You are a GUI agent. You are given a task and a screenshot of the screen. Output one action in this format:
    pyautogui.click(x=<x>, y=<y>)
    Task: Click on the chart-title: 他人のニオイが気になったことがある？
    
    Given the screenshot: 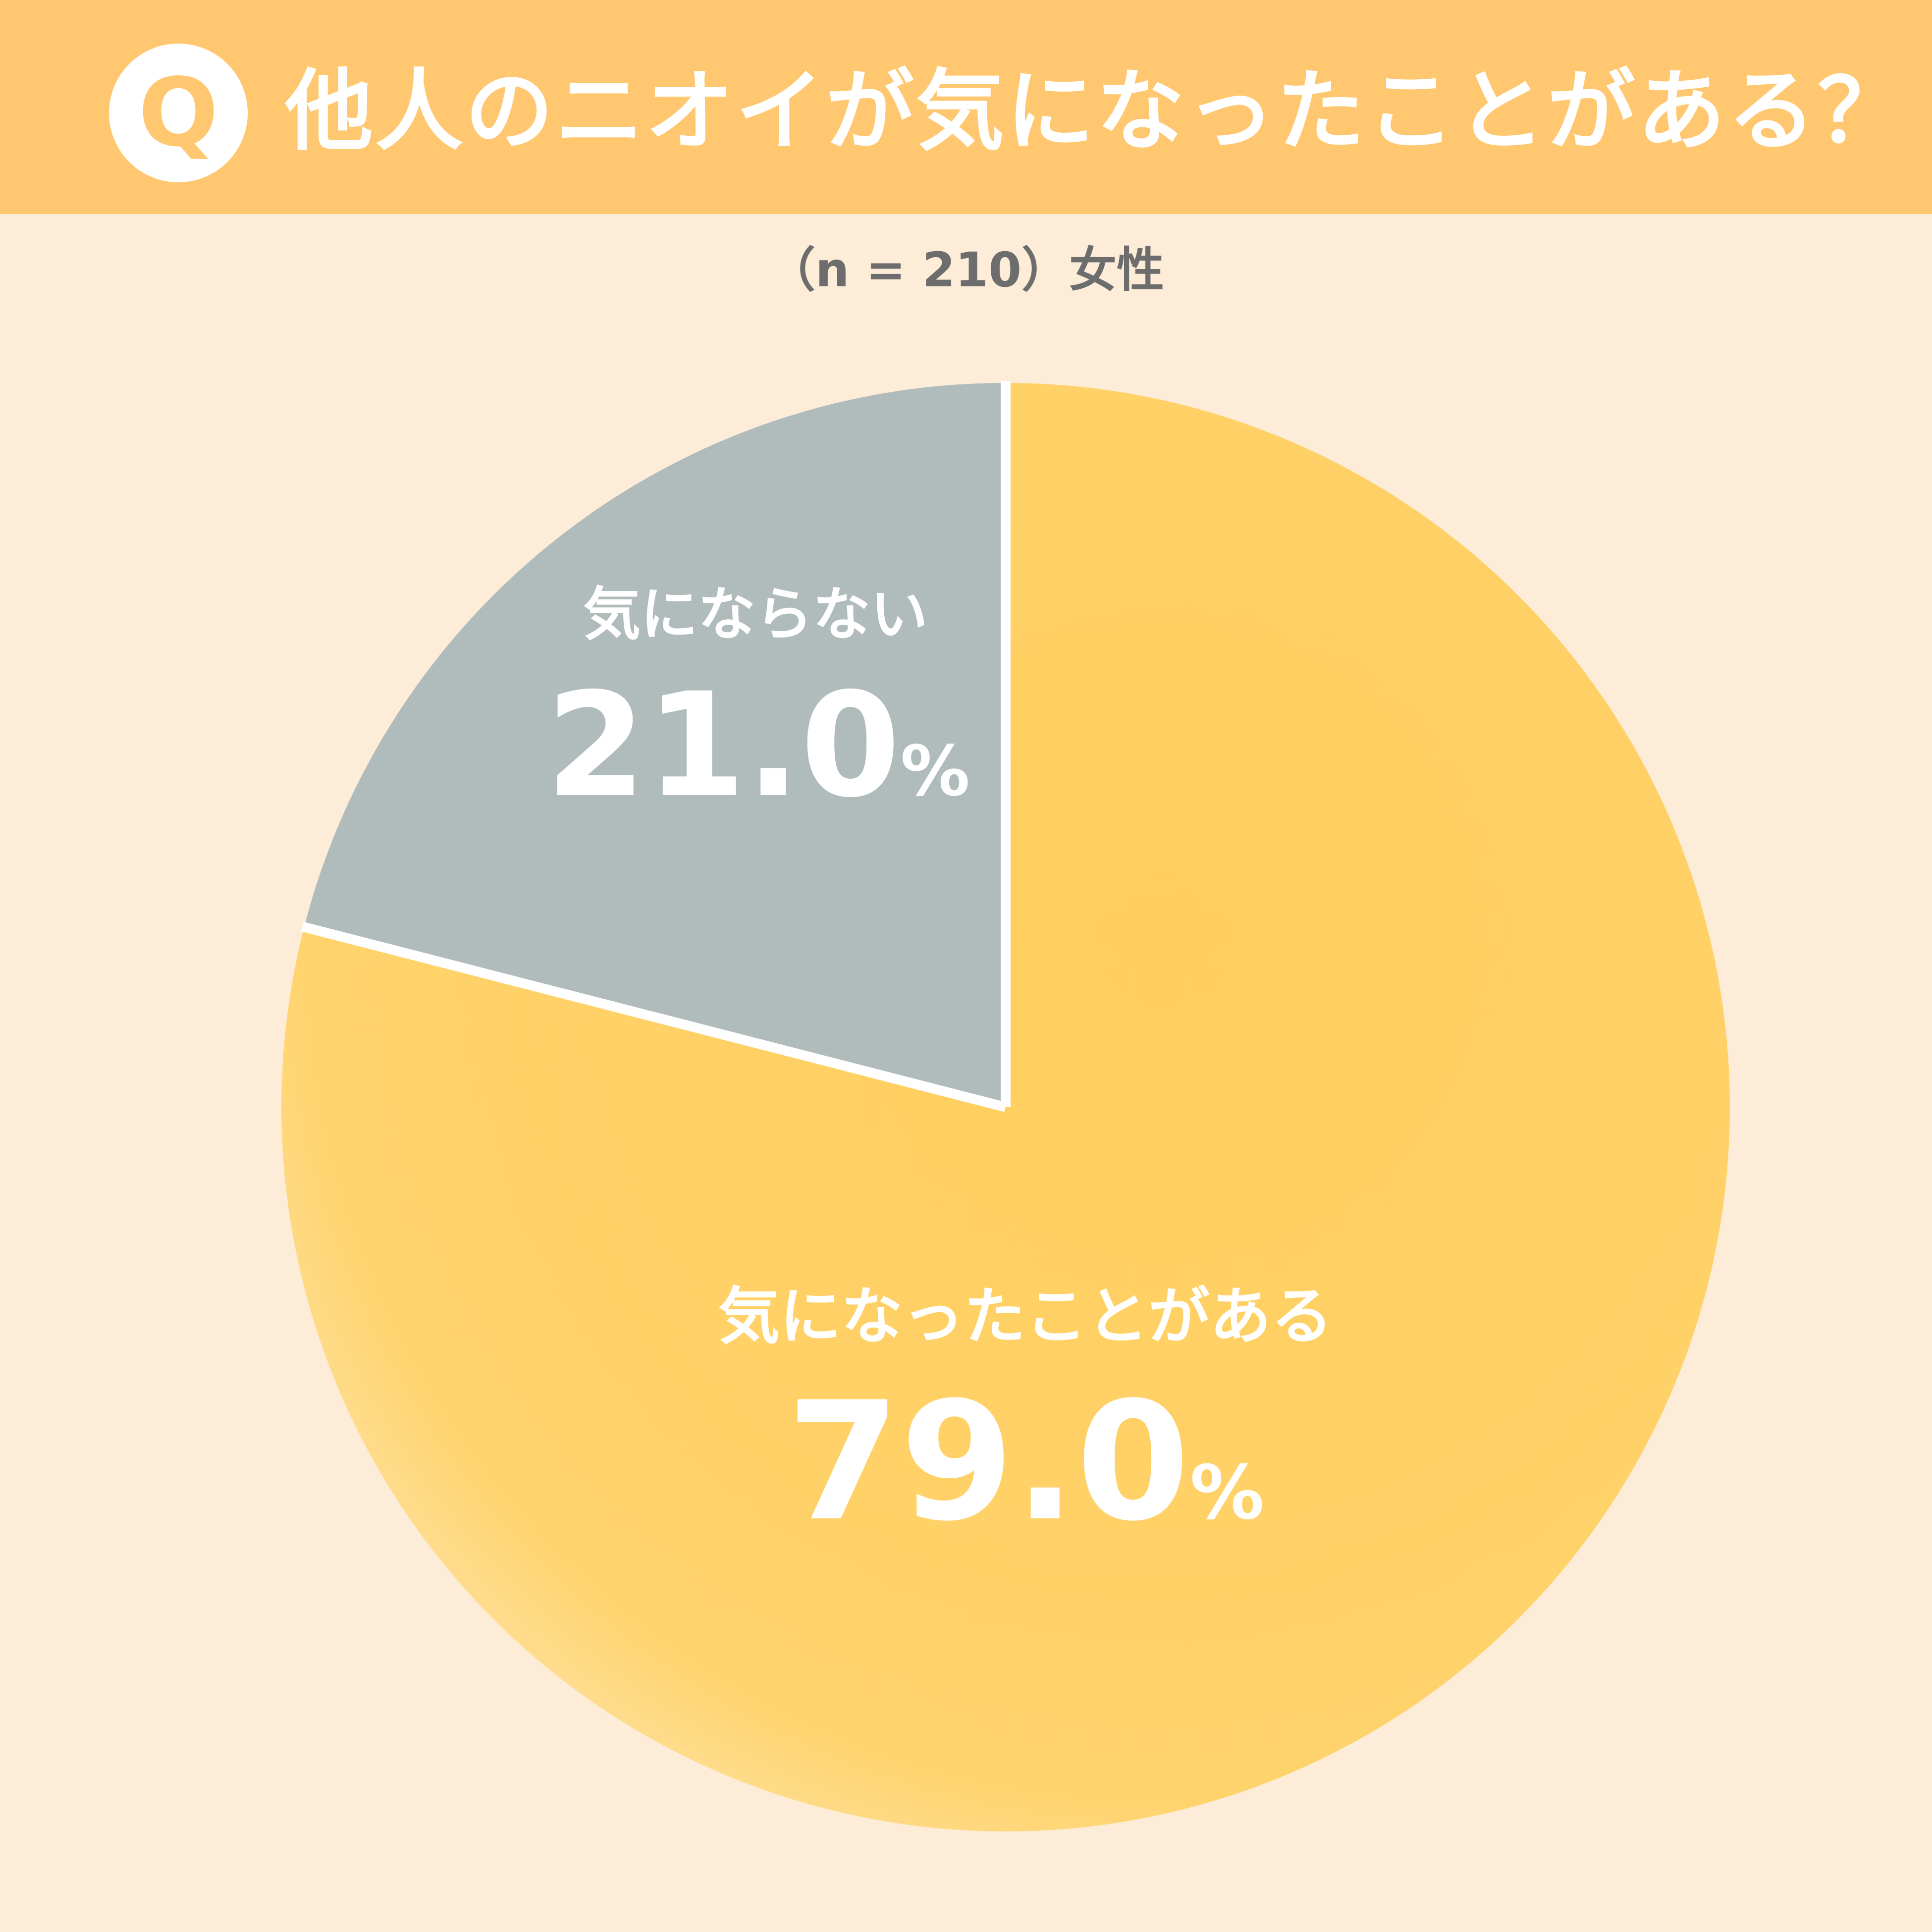 What is the action you would take?
    pyautogui.click(x=1096, y=111)
    